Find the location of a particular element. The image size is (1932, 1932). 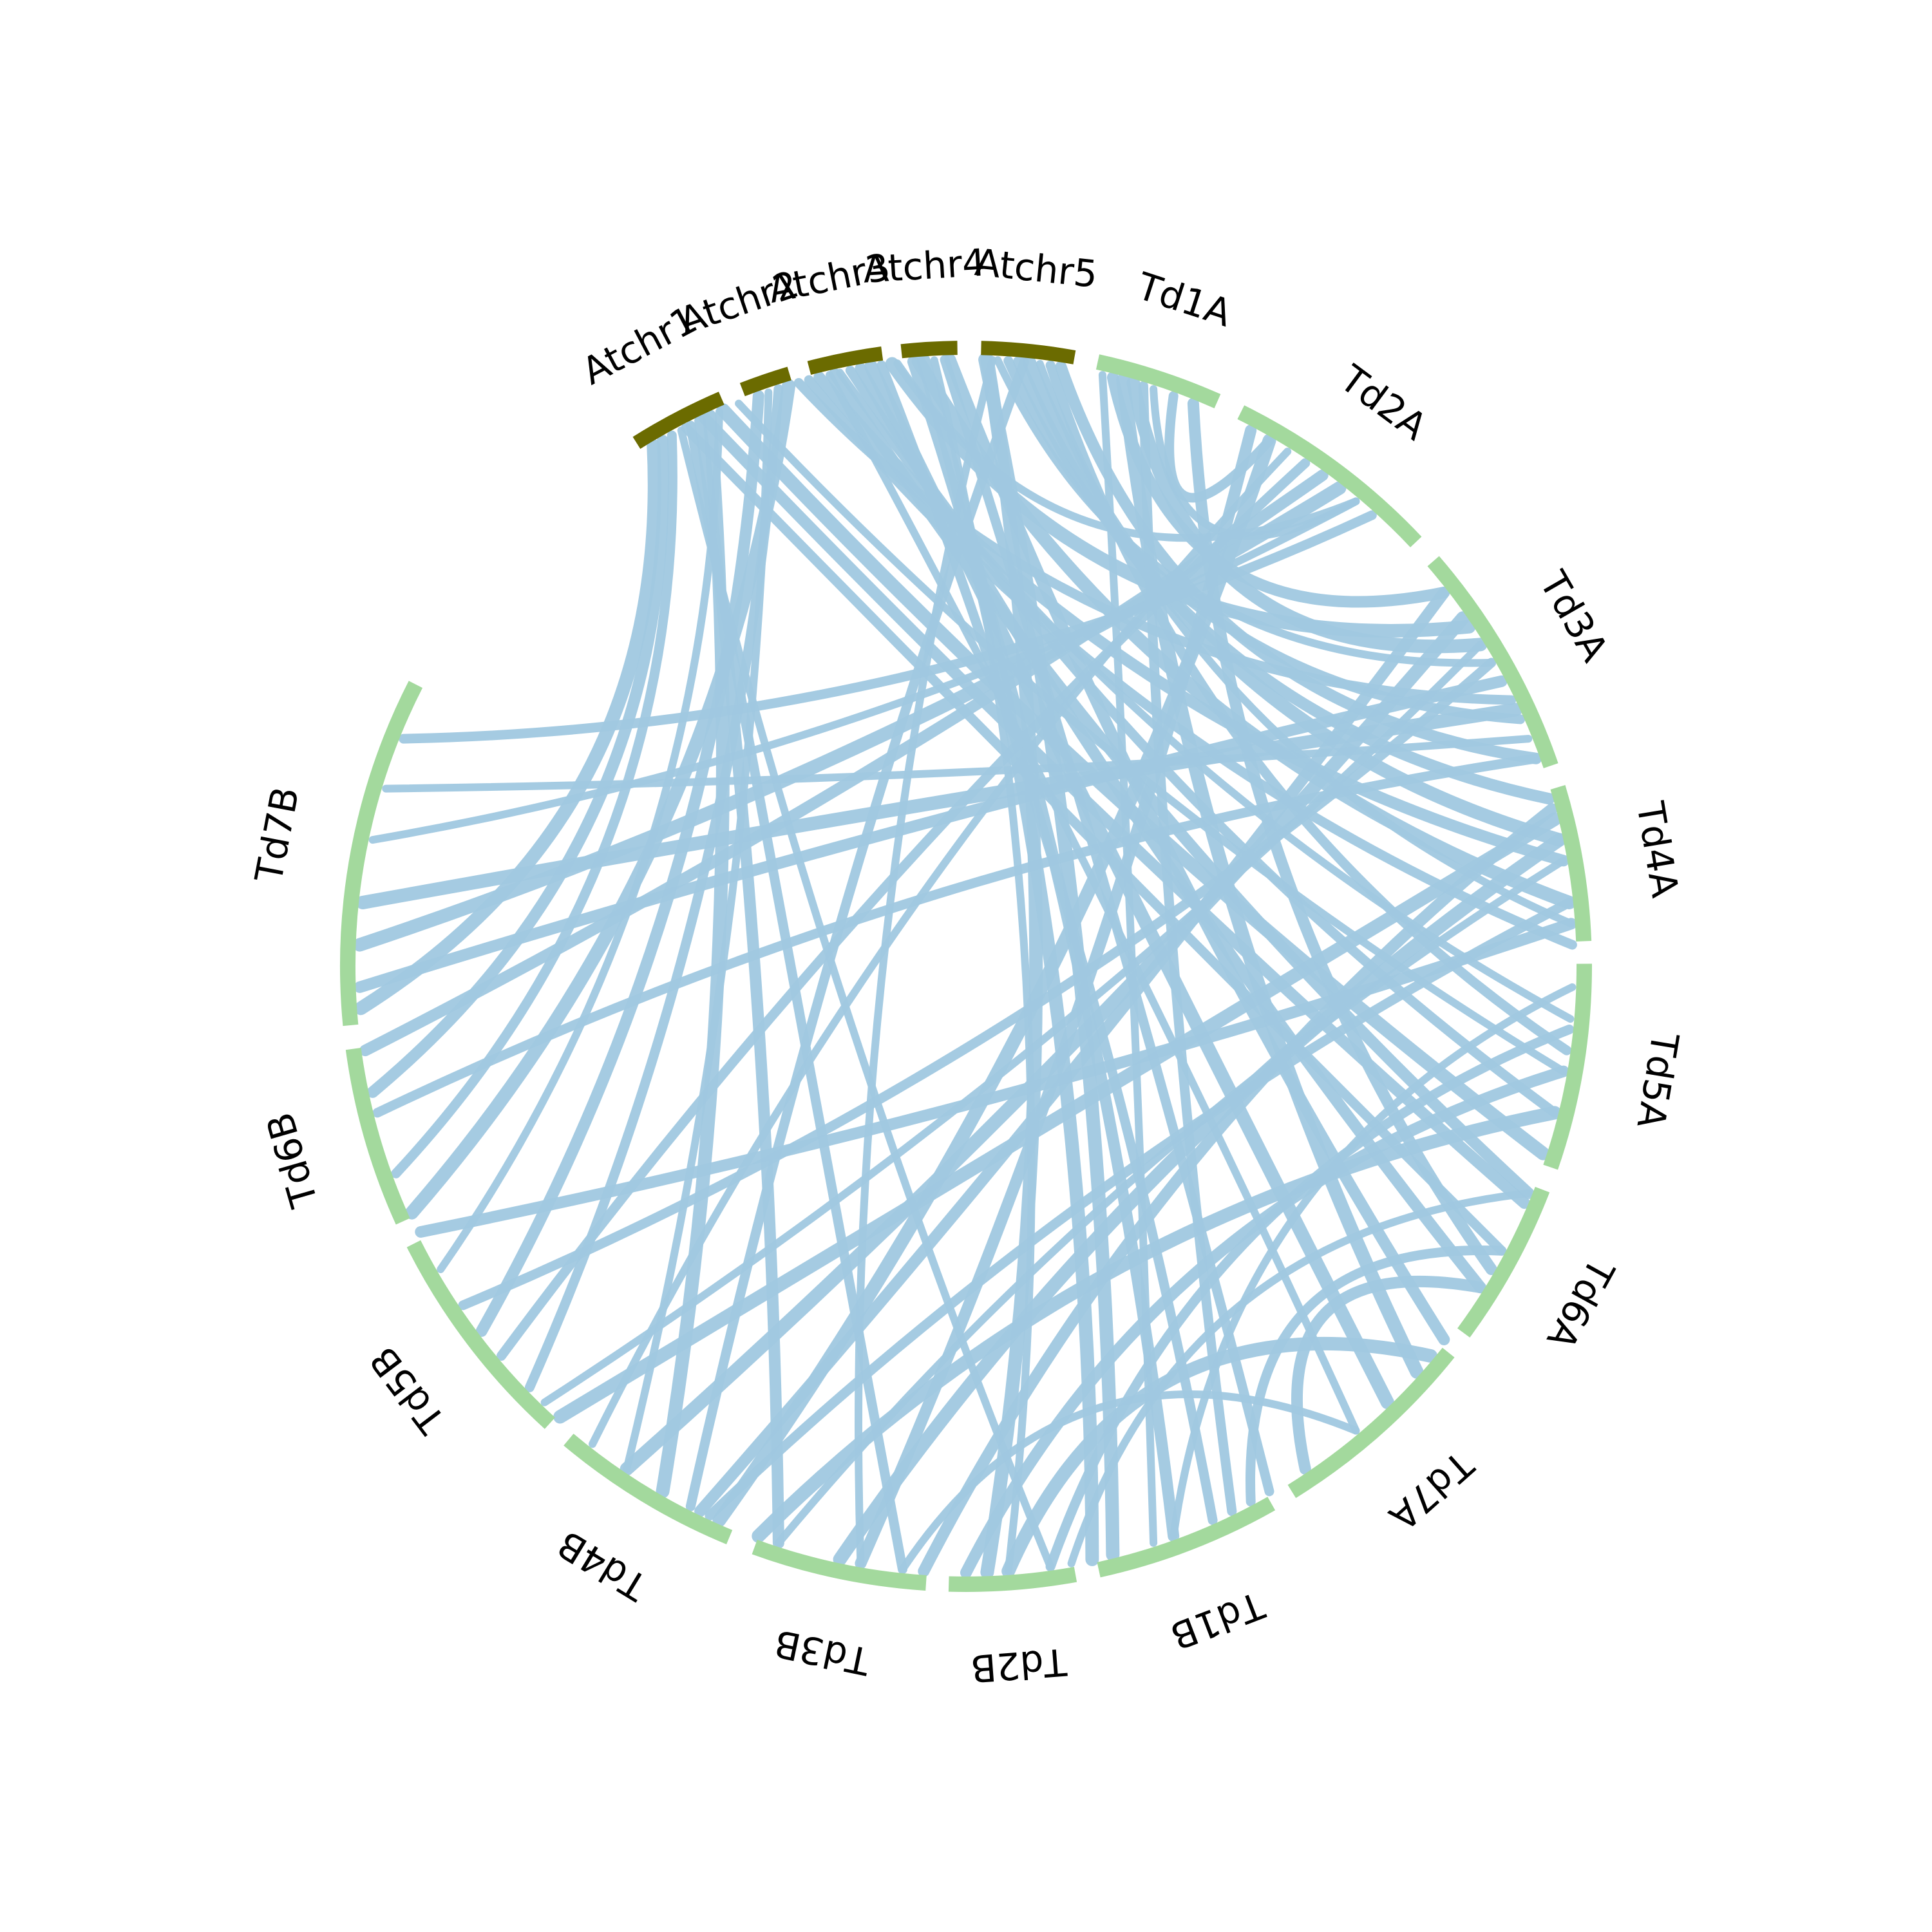

segment-td4a is located at coordinates (1571, 863).